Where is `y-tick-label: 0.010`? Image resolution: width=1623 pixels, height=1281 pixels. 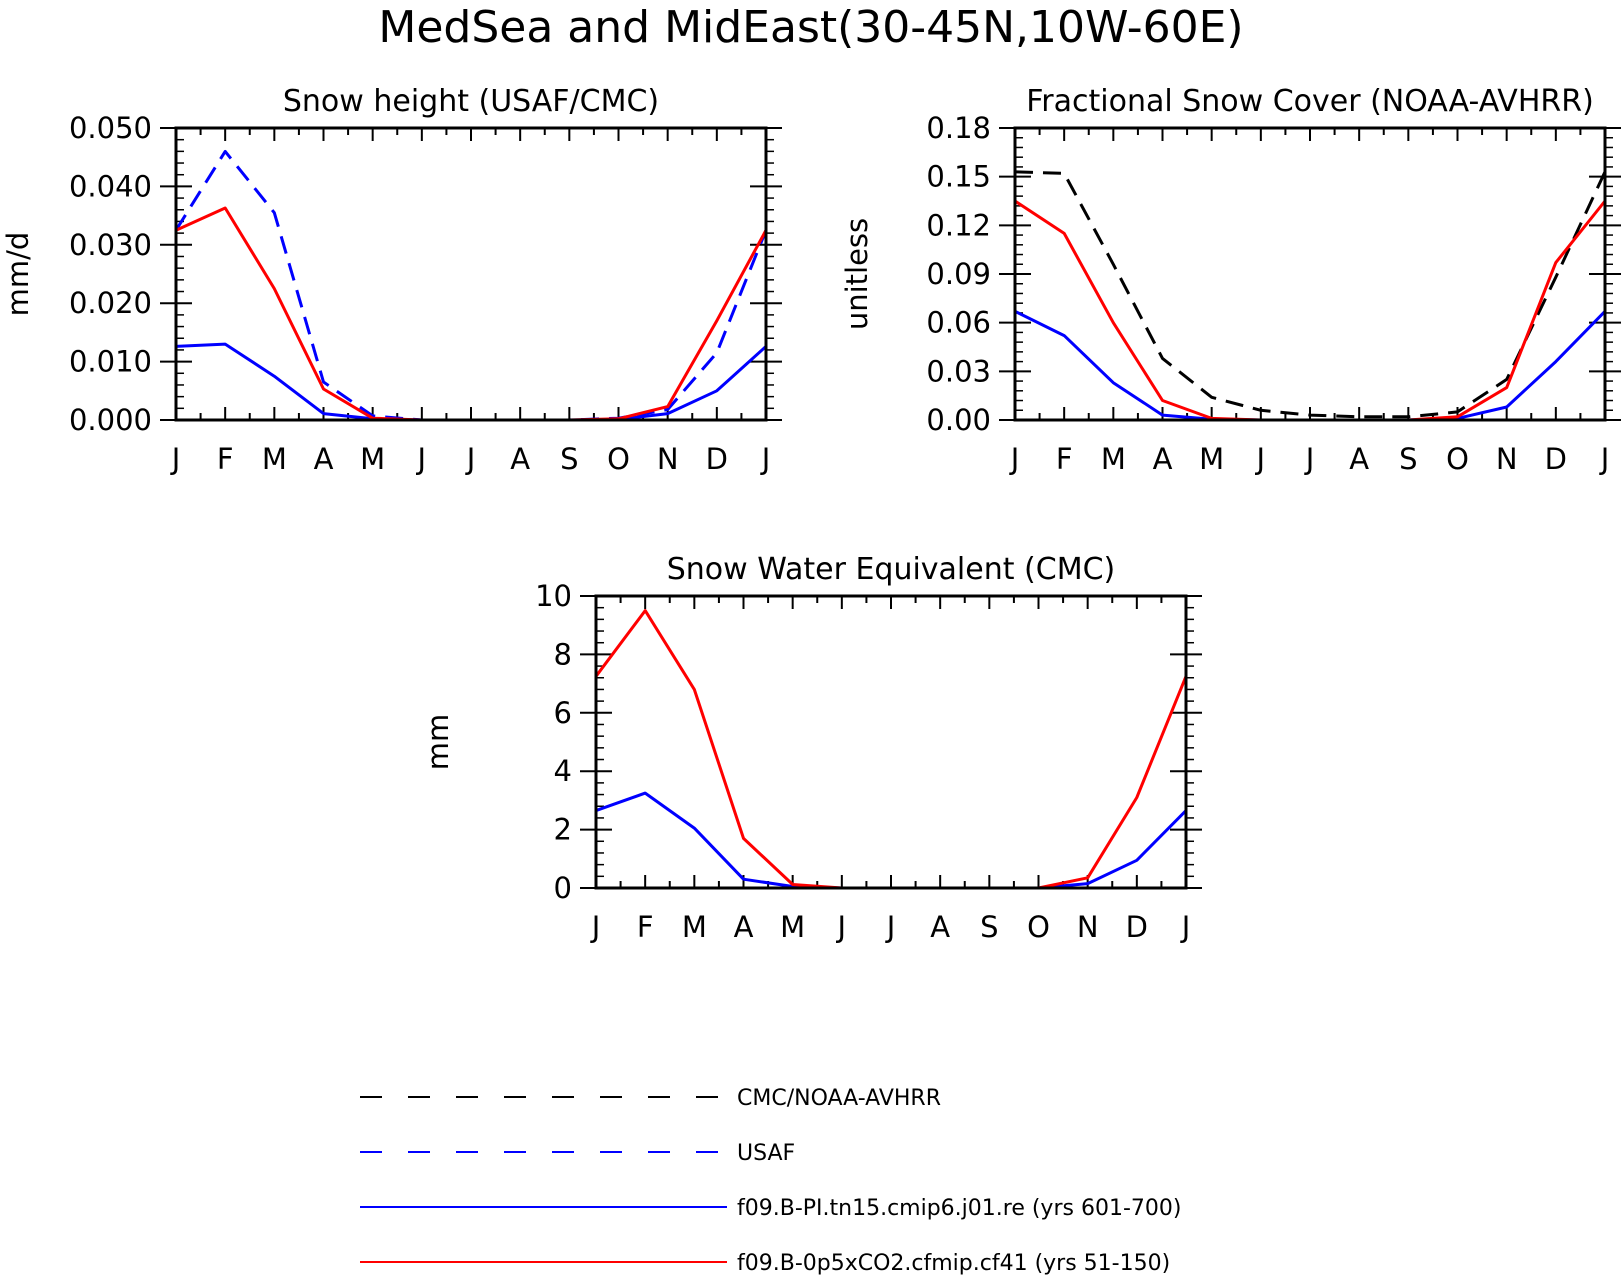
y-tick-label: 0.010 is located at coordinates (110, 362).